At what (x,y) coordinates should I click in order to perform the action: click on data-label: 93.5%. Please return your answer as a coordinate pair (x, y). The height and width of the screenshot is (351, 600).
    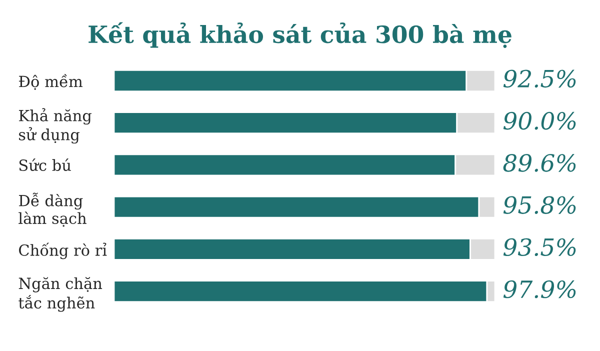
    Looking at the image, I should click on (539, 247).